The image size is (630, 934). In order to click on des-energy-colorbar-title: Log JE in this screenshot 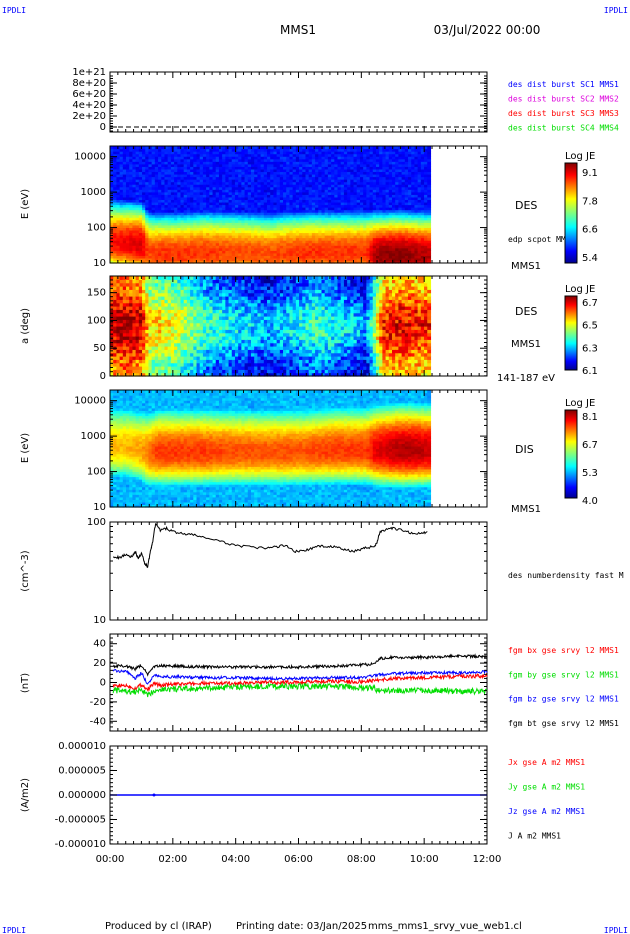, I will do `click(580, 156)`.